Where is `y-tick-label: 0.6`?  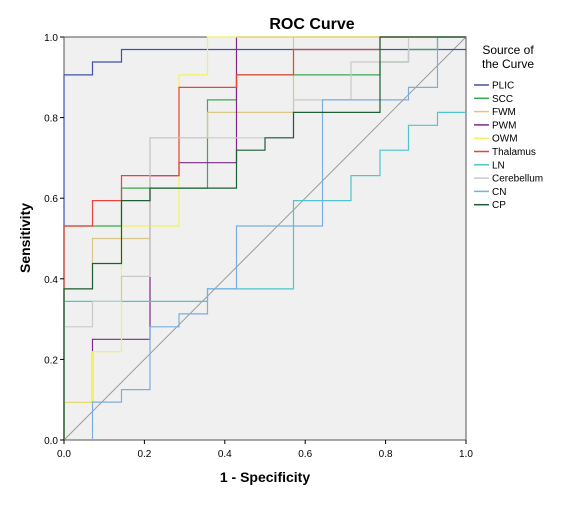 y-tick-label: 0.6 is located at coordinates (51, 199).